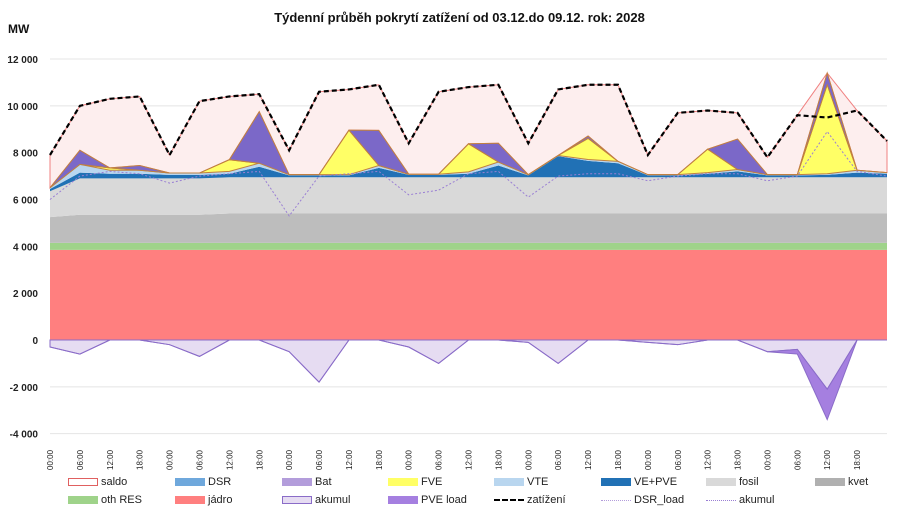 The height and width of the screenshot is (518, 919). I want to click on legend-item: DSR_load, so click(642, 500).